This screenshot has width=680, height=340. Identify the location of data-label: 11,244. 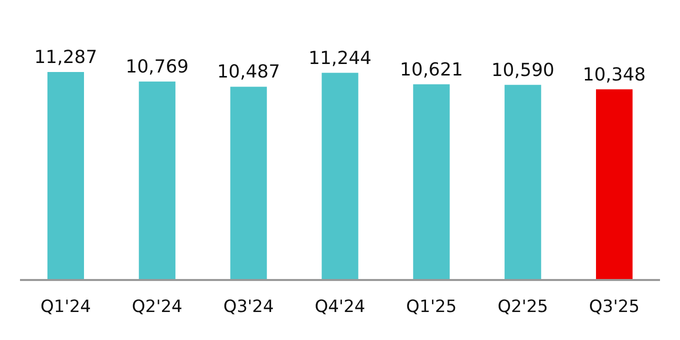
(340, 58).